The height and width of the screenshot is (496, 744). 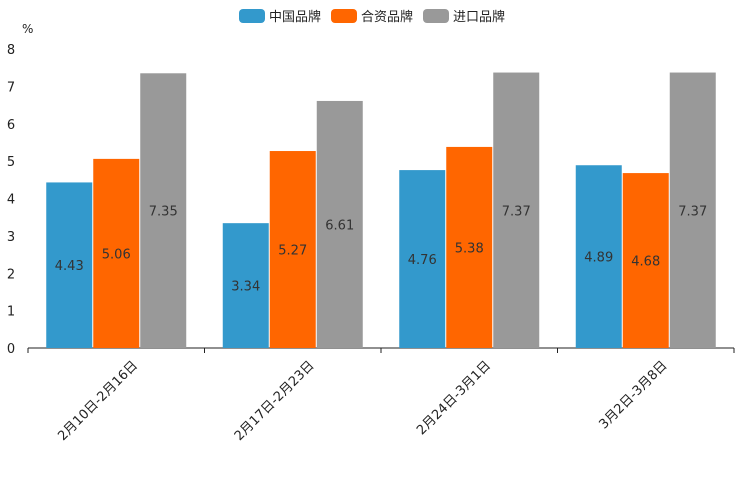 I want to click on data-label: 6.61, so click(x=339, y=225).